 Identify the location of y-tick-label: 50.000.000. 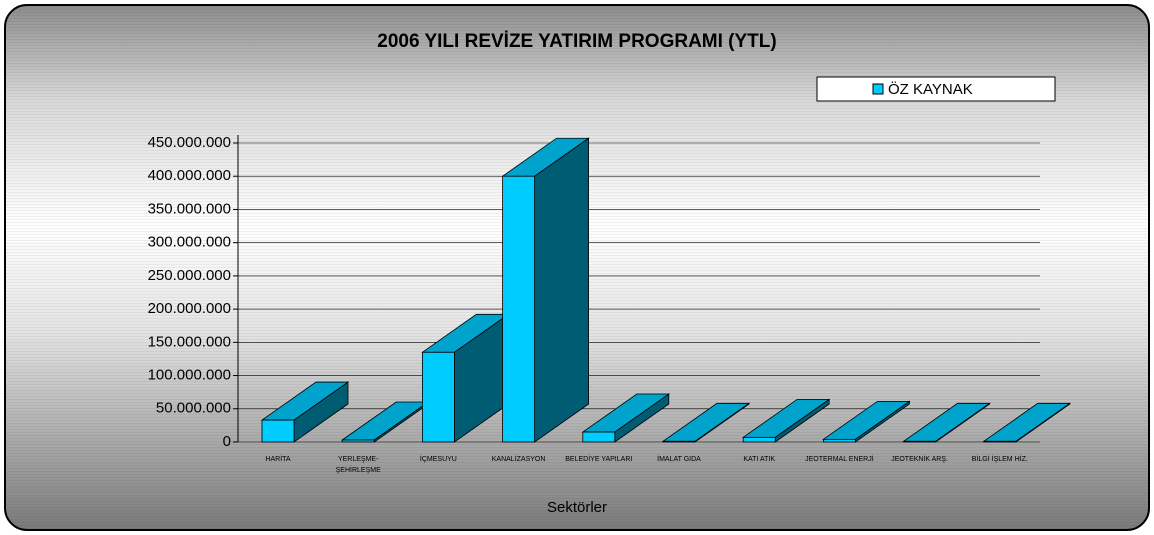
(193, 408).